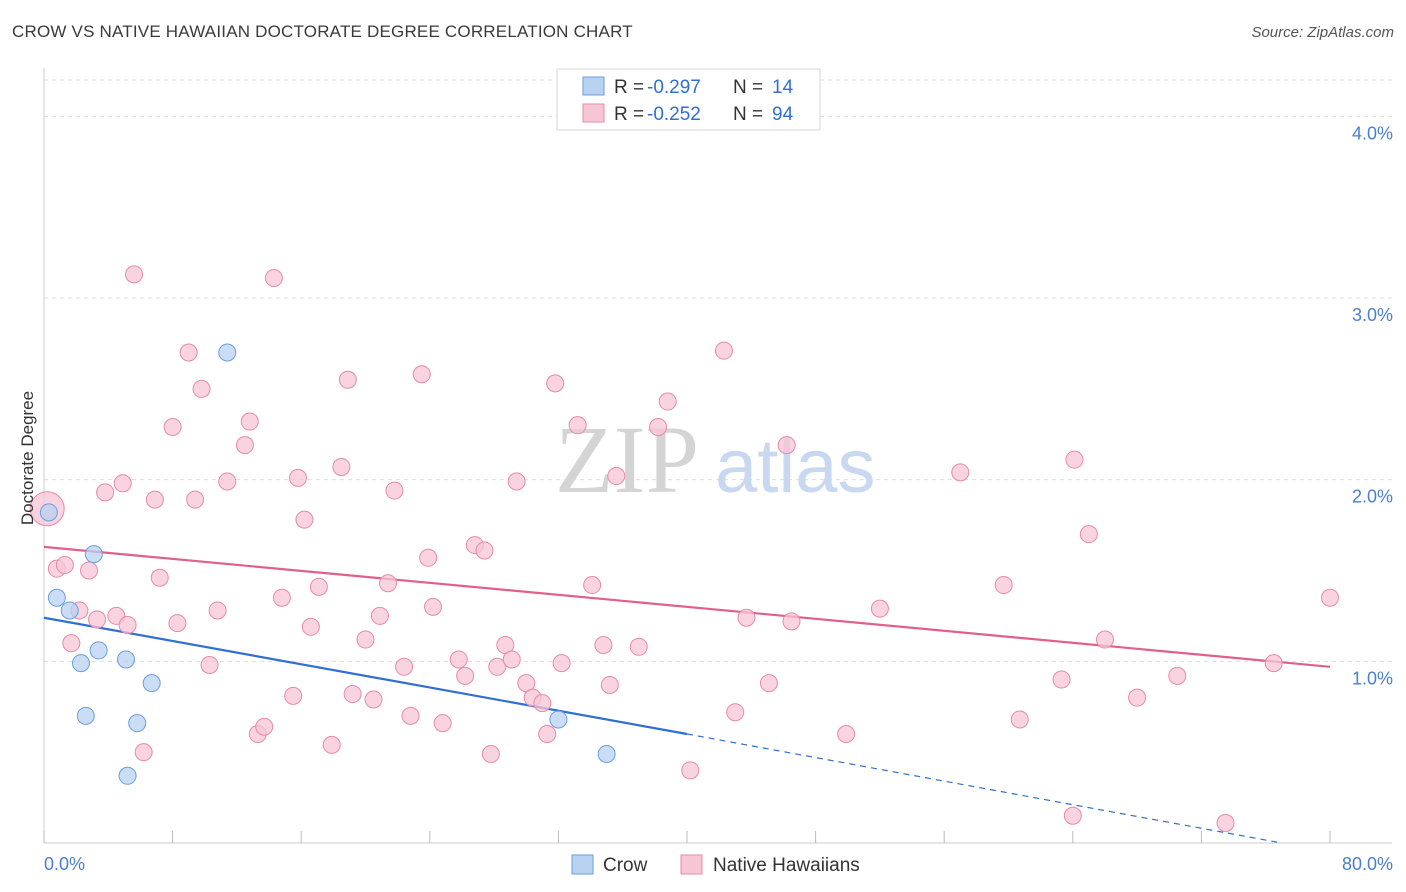 This screenshot has height=892, width=1406. What do you see at coordinates (629, 114) in the screenshot?
I see `legend-r-label-nh: R =` at bounding box center [629, 114].